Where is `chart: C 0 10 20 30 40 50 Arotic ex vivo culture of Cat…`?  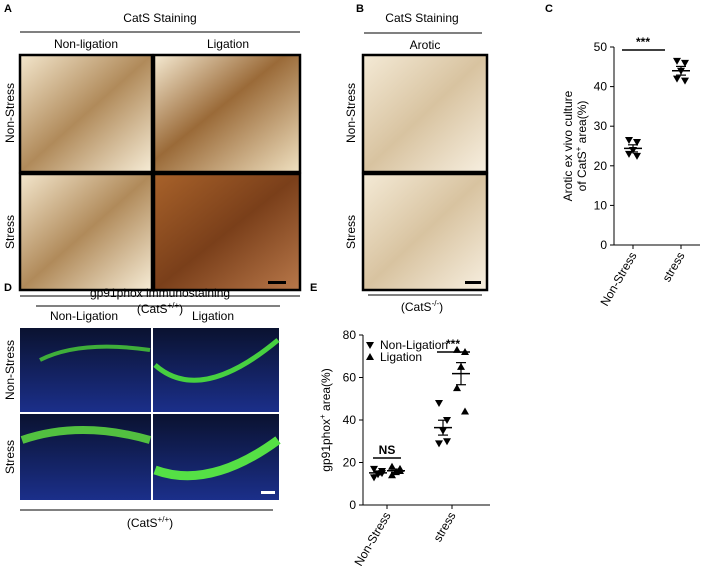
chart: C 0 10 20 30 40 50 Arotic ex vivo culture of Cat… is located at coordinates (622, 155).